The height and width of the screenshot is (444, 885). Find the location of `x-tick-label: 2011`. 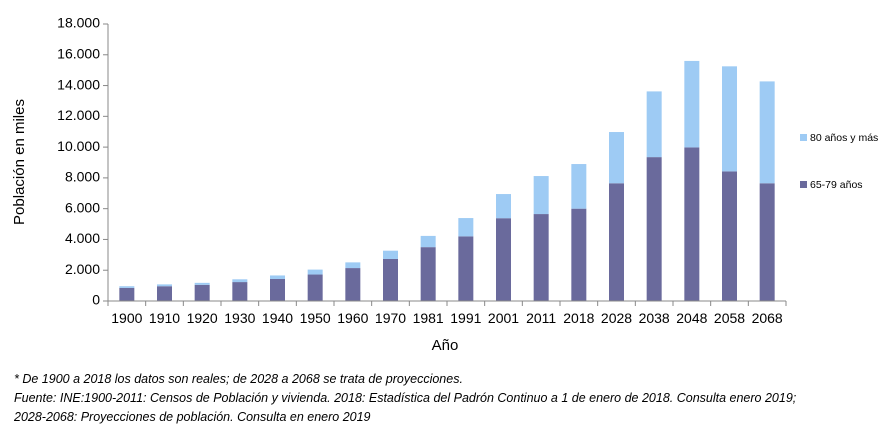

x-tick-label: 2011 is located at coordinates (541, 318).